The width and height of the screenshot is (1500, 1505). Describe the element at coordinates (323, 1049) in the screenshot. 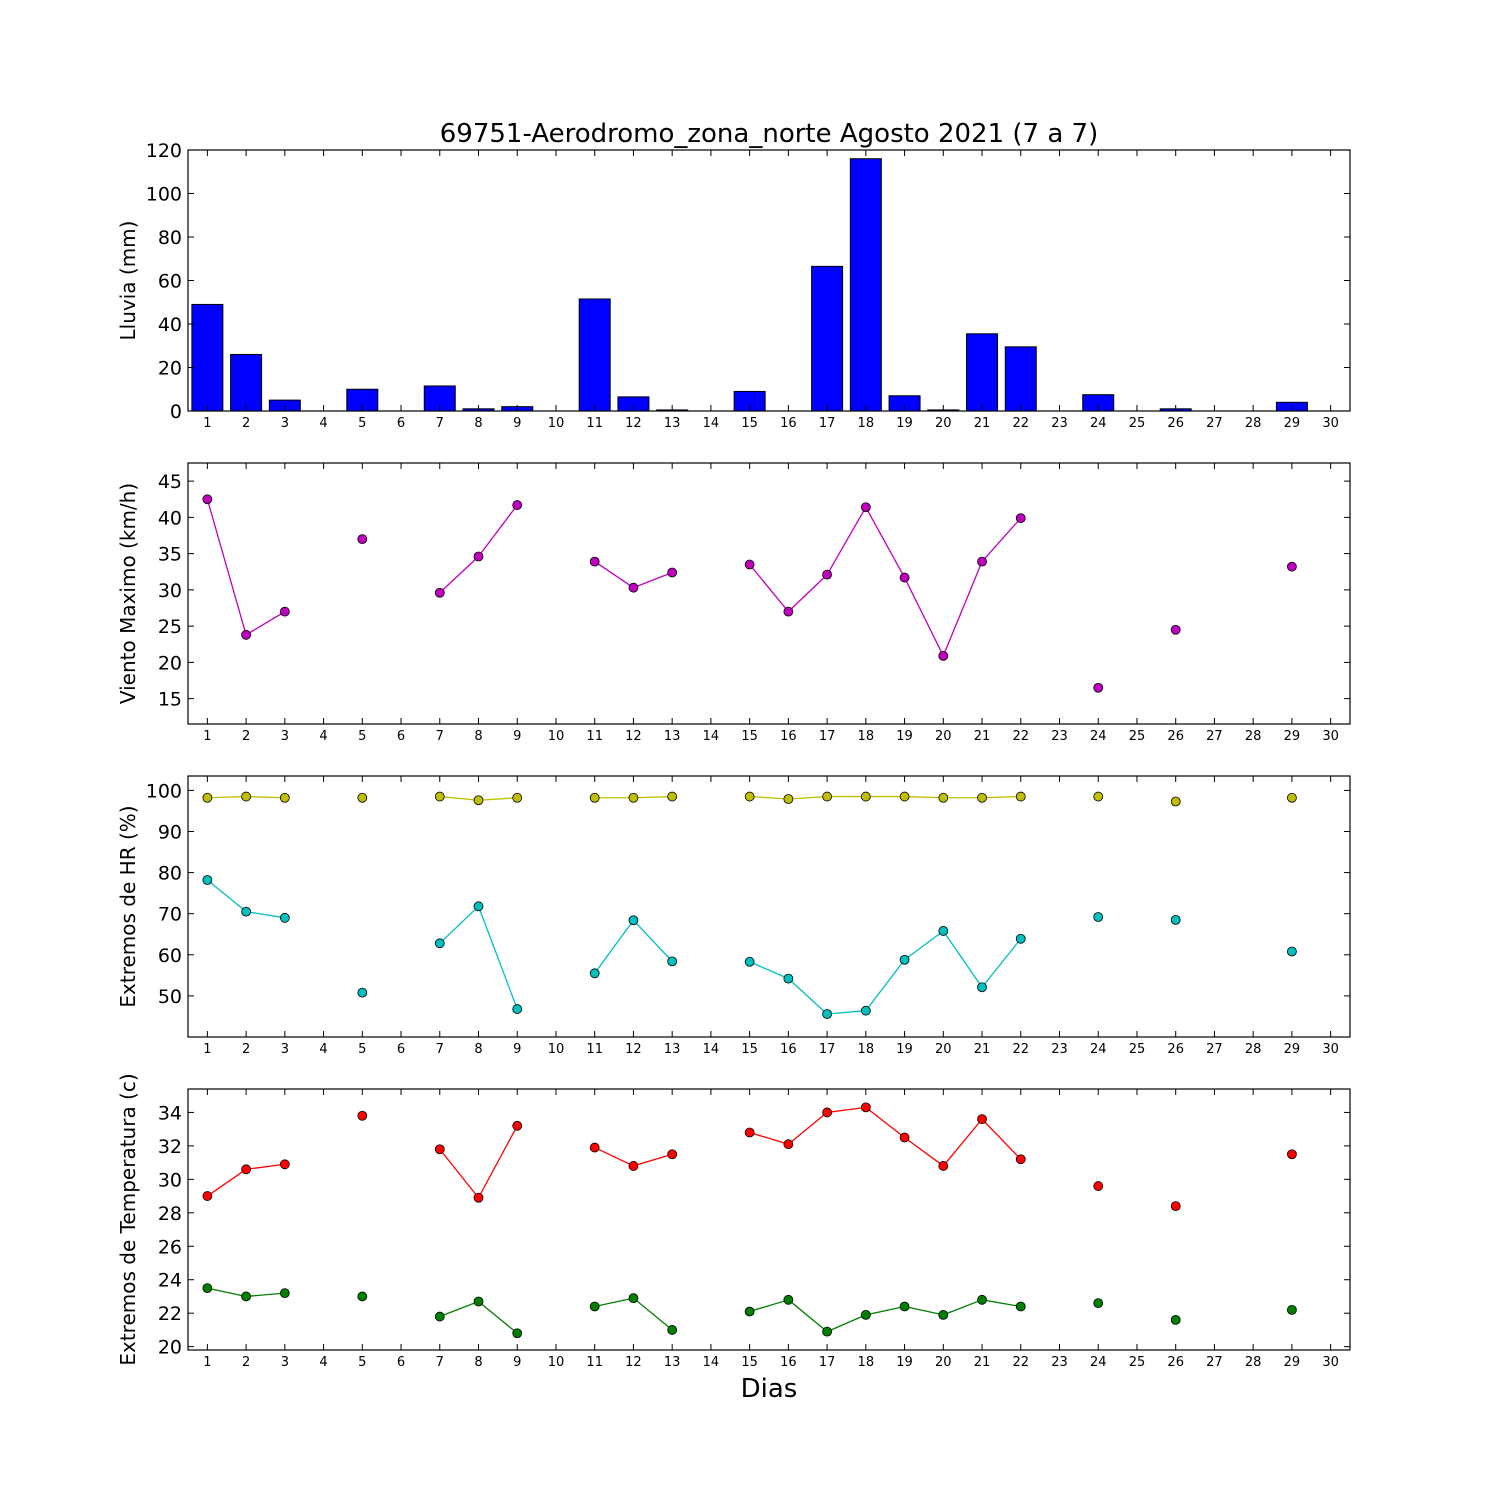

I see `x-tick-label: 4` at that location.